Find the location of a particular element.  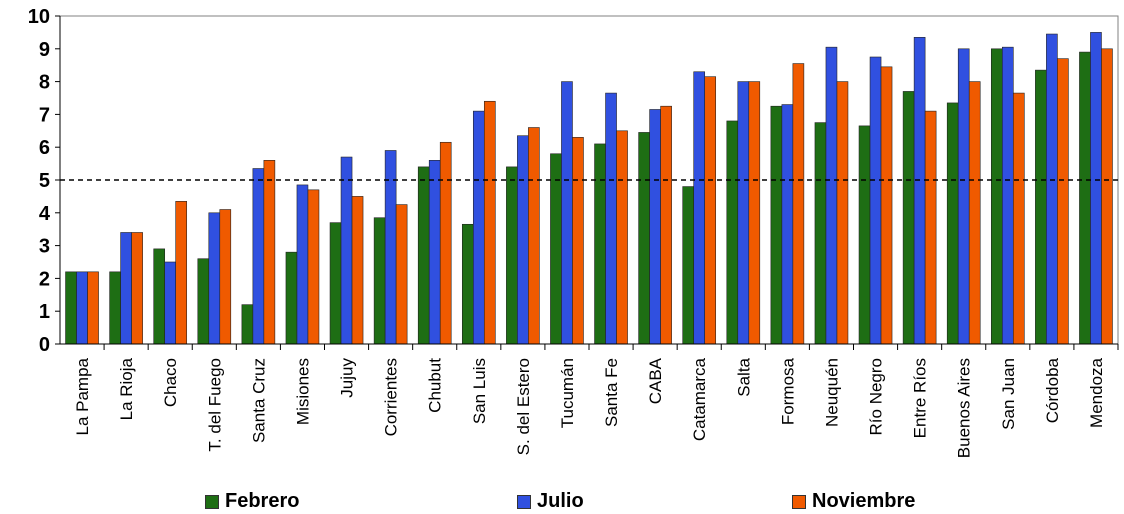

x-tick-label: T. del Fuego is located at coordinates (214, 405).